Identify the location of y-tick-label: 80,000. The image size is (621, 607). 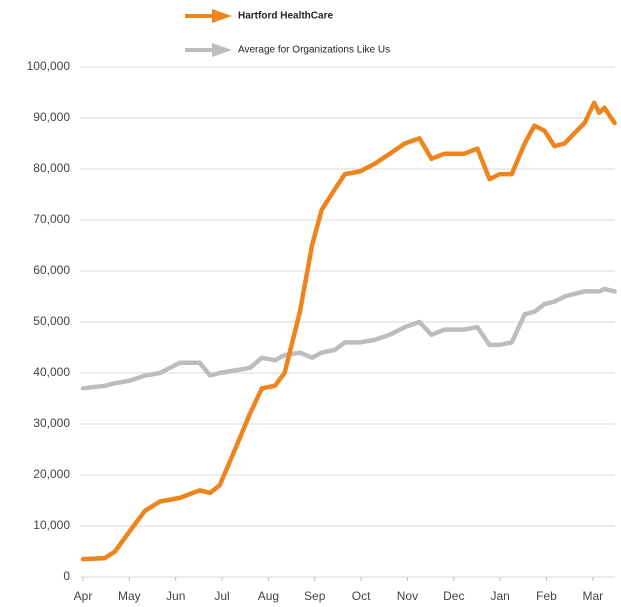
(51, 168).